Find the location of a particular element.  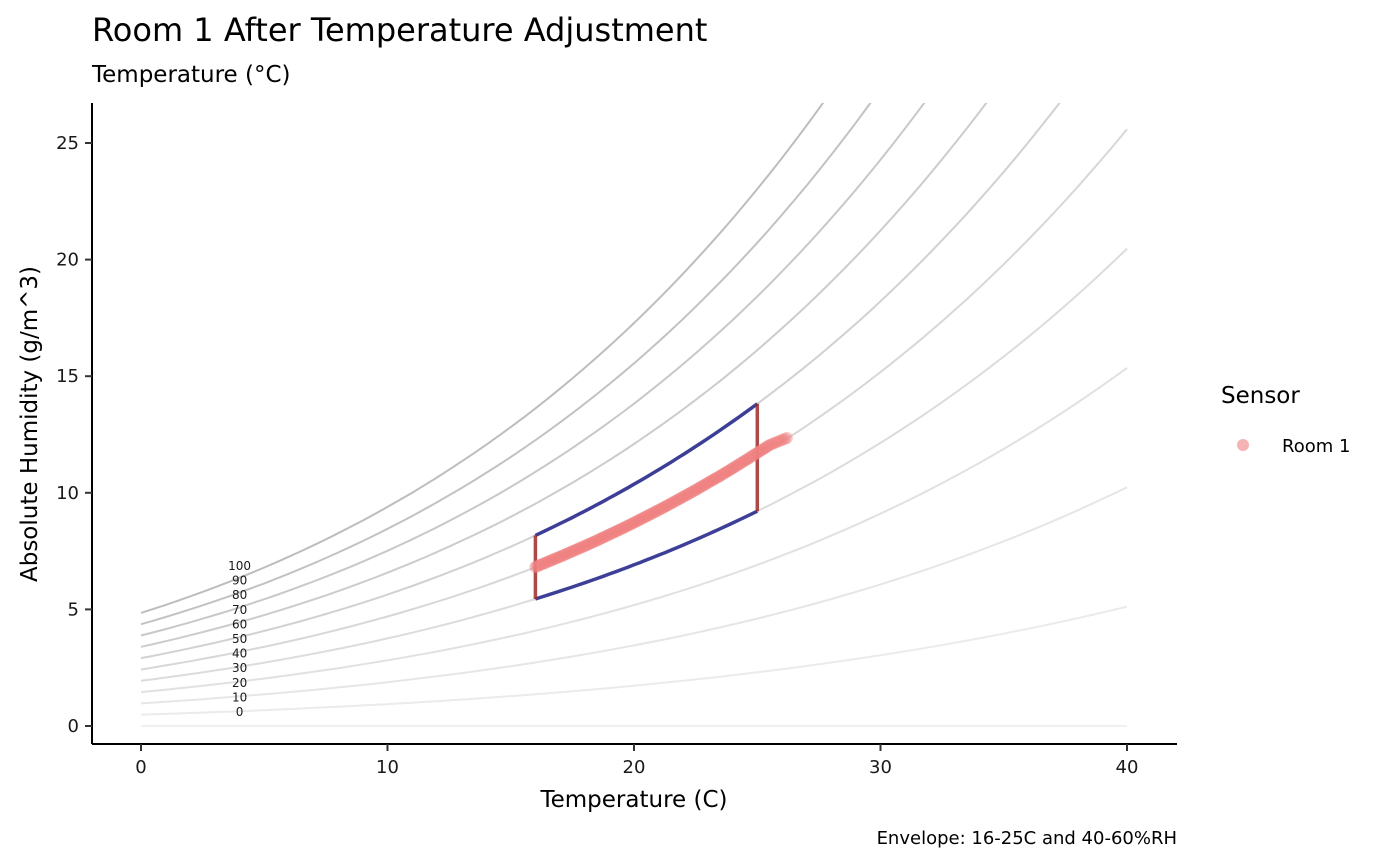

chart-subtitle: Temperature (°C) is located at coordinates (191, 75).